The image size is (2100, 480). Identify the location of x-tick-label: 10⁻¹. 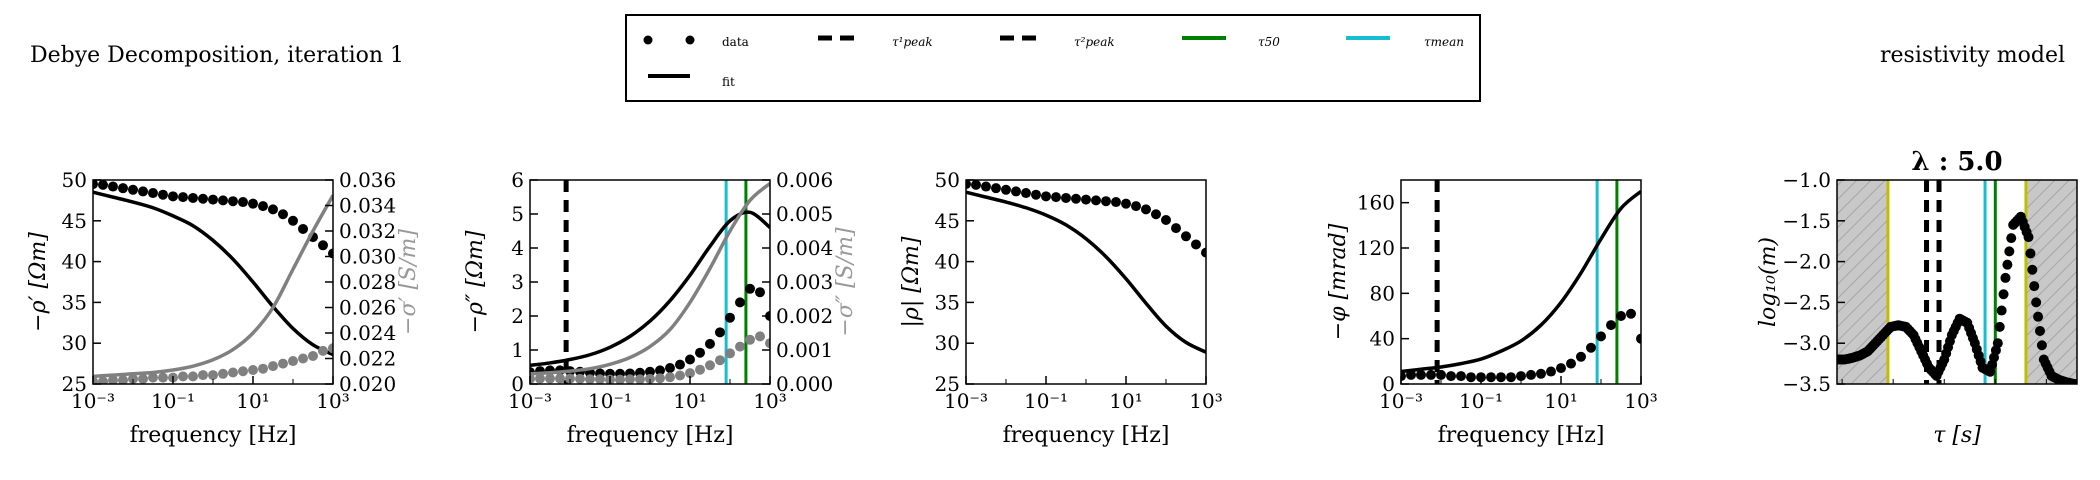
(173, 401).